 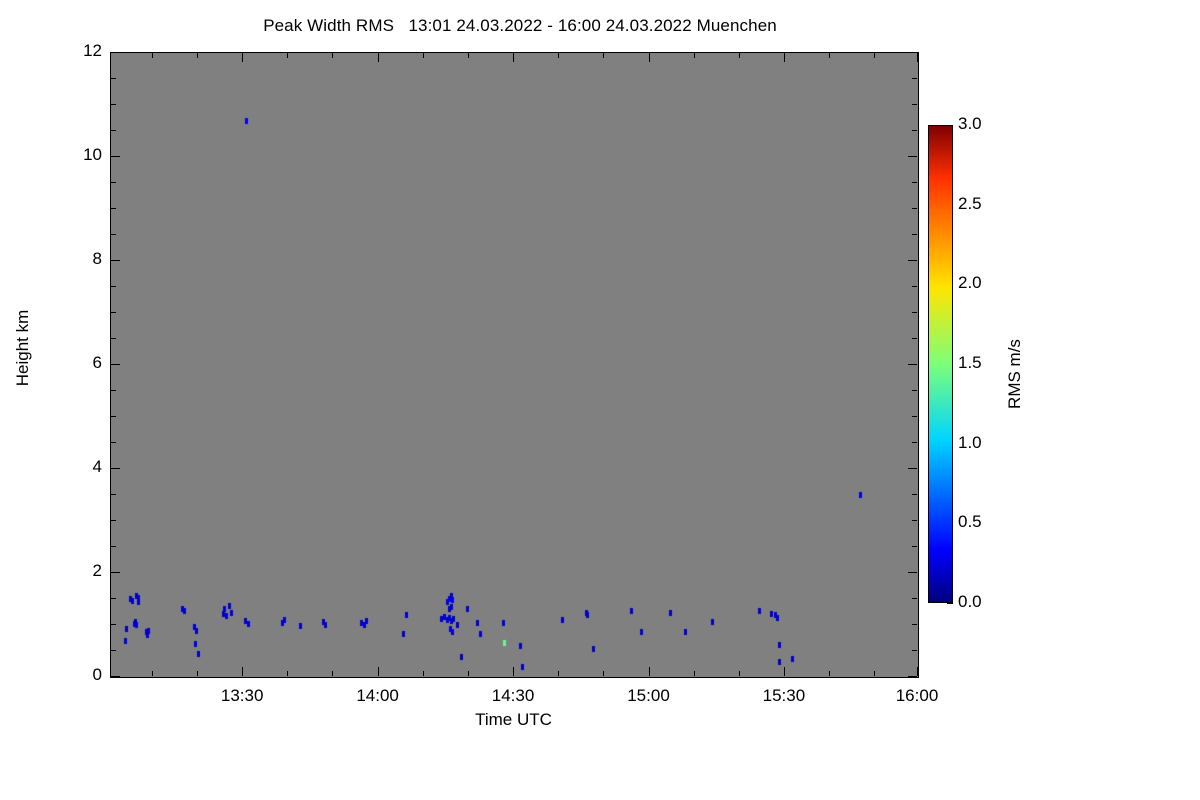 What do you see at coordinates (97, 362) in the screenshot?
I see `y-tick-label: 6` at bounding box center [97, 362].